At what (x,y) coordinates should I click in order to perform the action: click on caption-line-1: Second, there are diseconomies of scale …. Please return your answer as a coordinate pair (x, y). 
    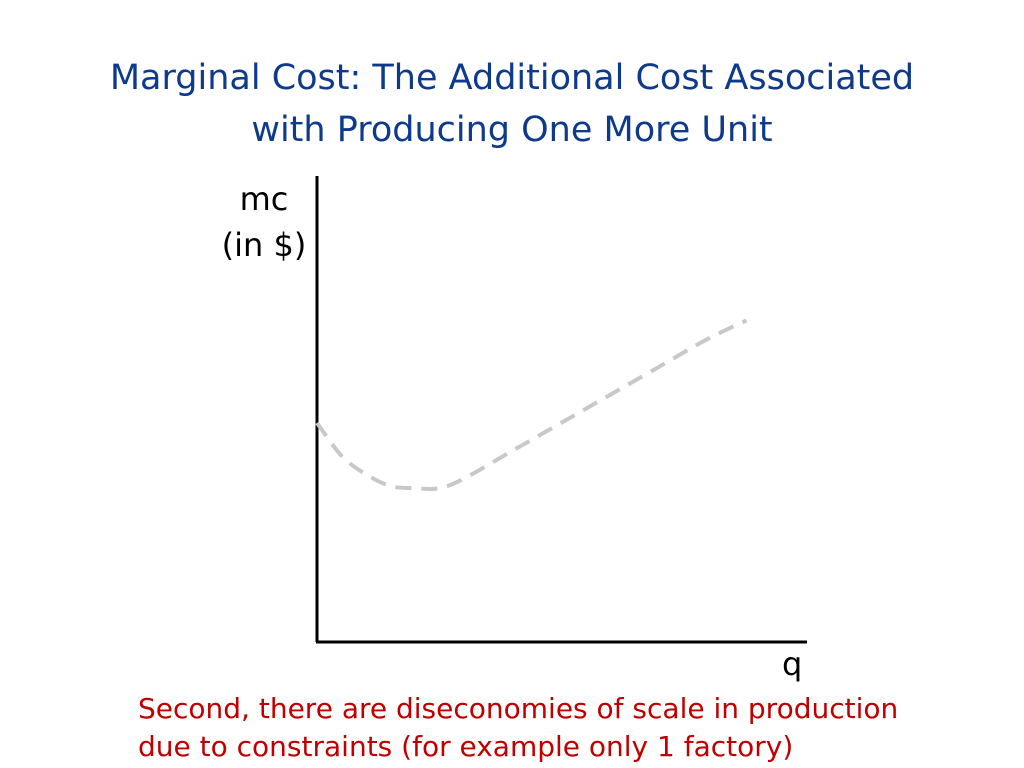
    Looking at the image, I should click on (518, 708).